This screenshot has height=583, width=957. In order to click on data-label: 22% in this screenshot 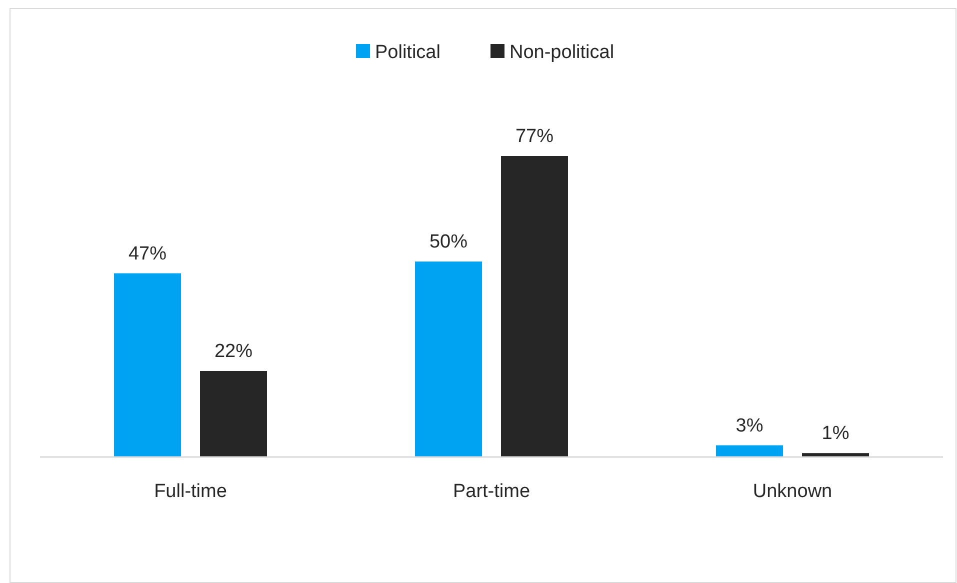, I will do `click(233, 351)`.